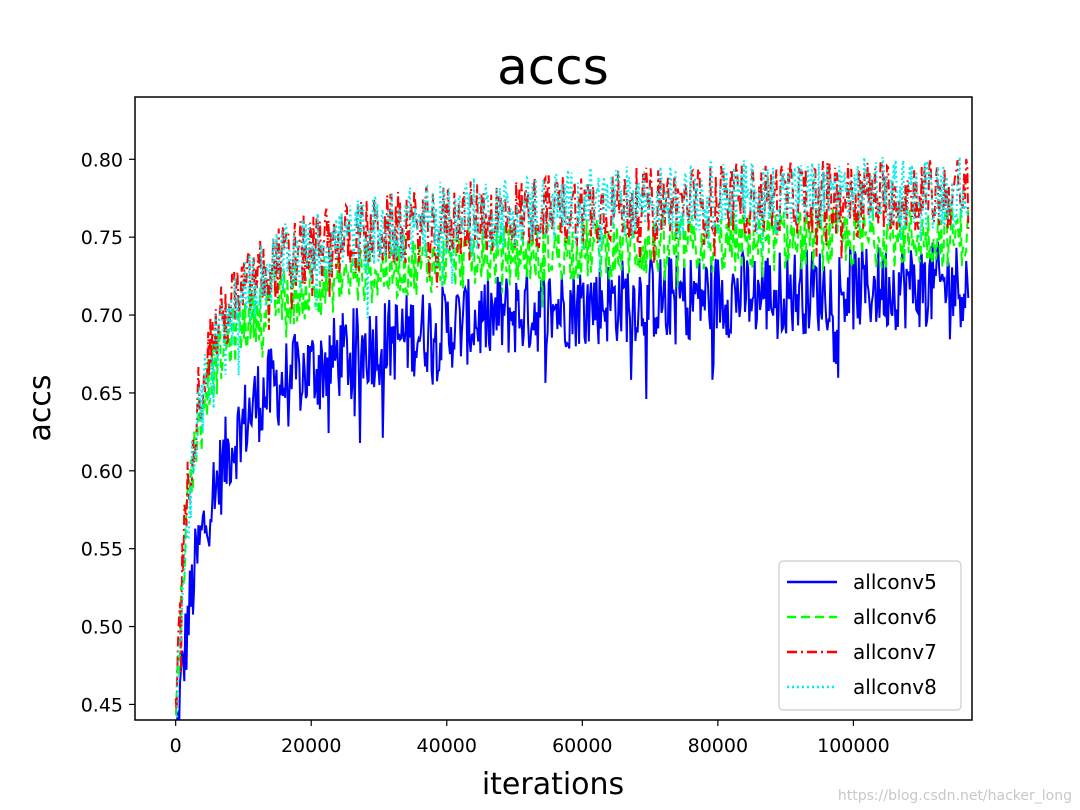 The image size is (1080, 810). Describe the element at coordinates (102, 472) in the screenshot. I see `y-tick-label: 0.60` at that location.